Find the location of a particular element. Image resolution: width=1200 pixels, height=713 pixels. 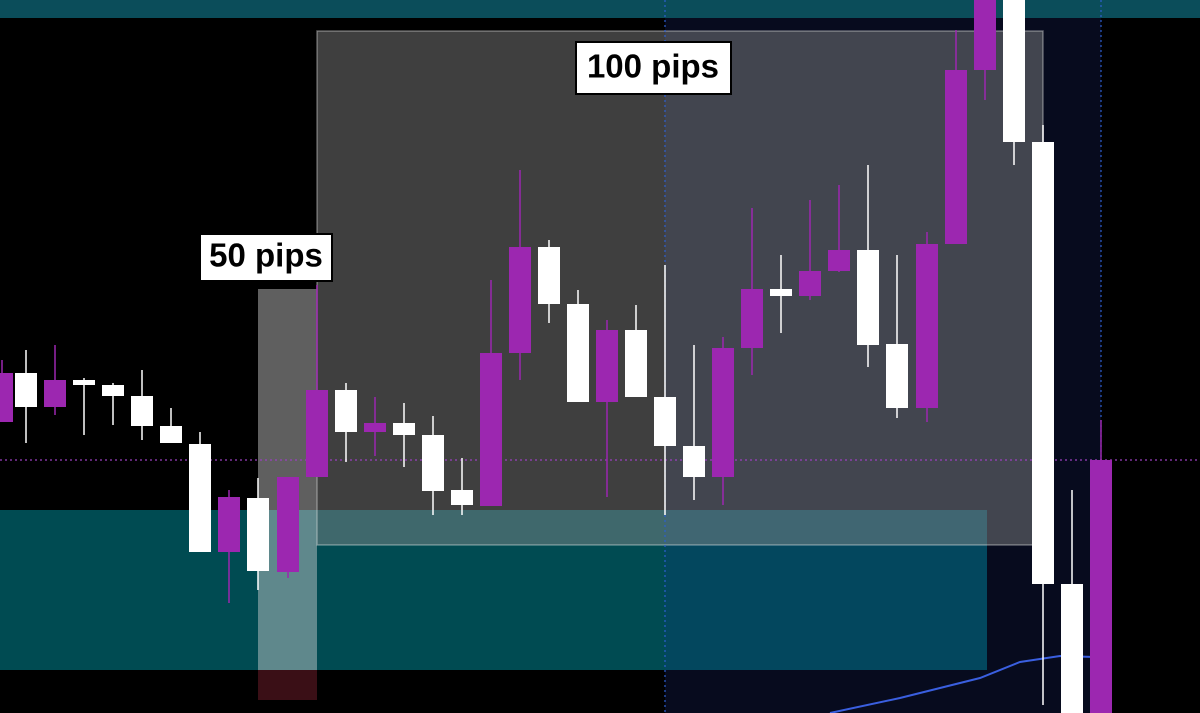

label-large: 100 pips is located at coordinates (653, 68).